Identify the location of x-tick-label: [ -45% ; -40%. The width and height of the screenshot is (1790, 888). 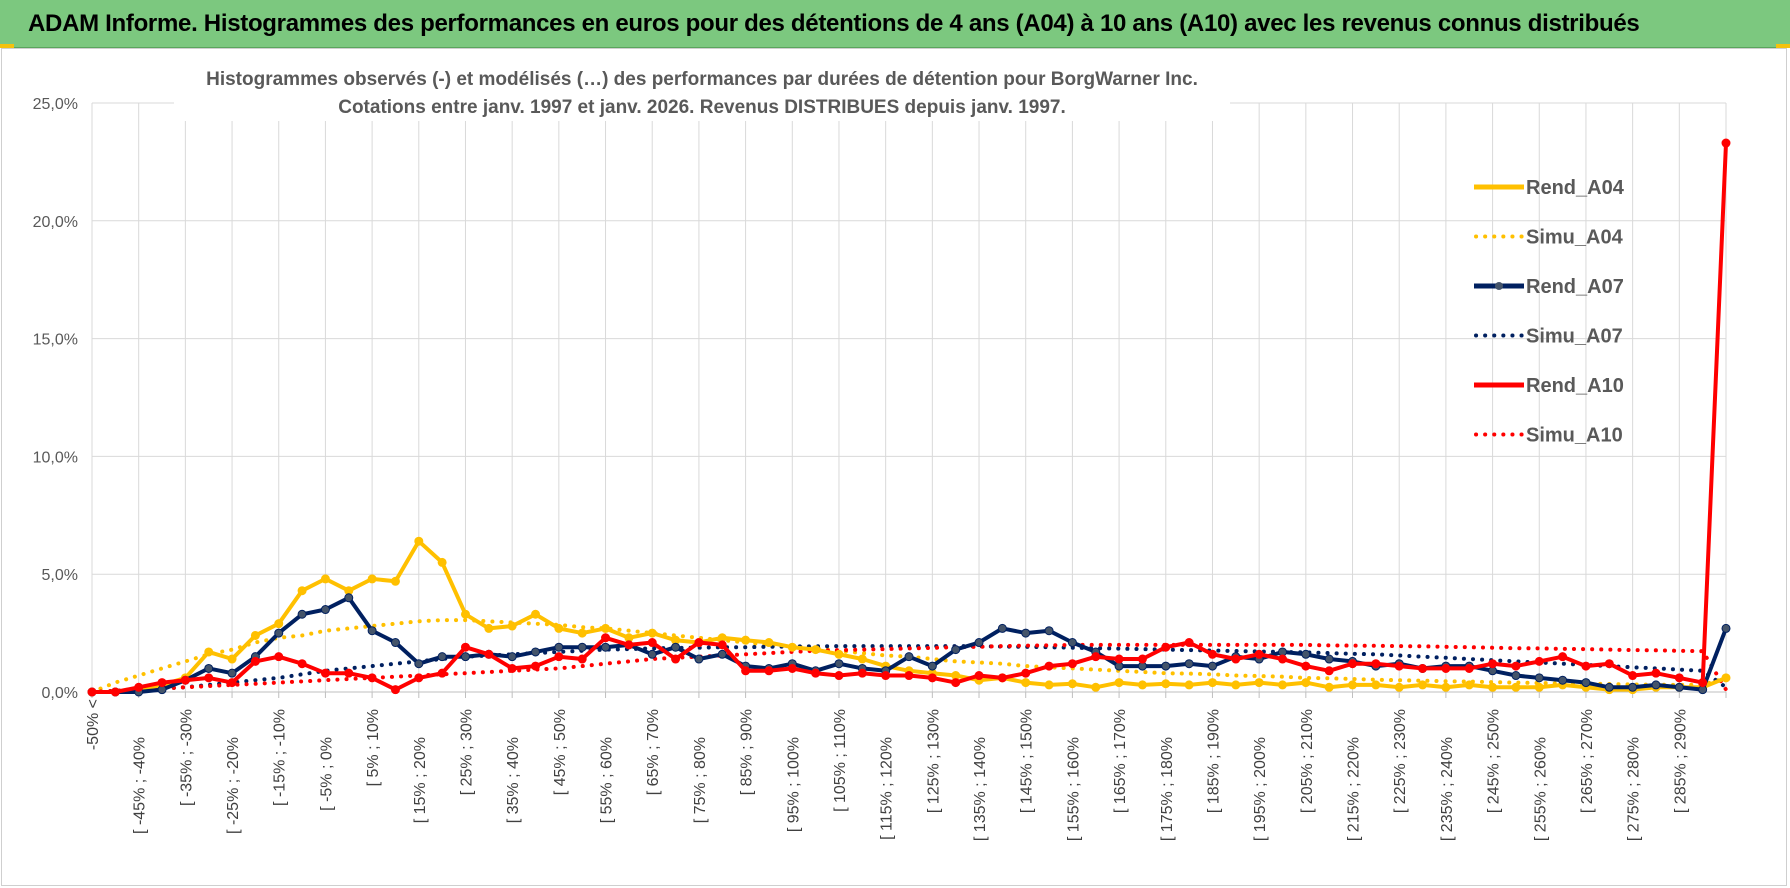
(140, 785).